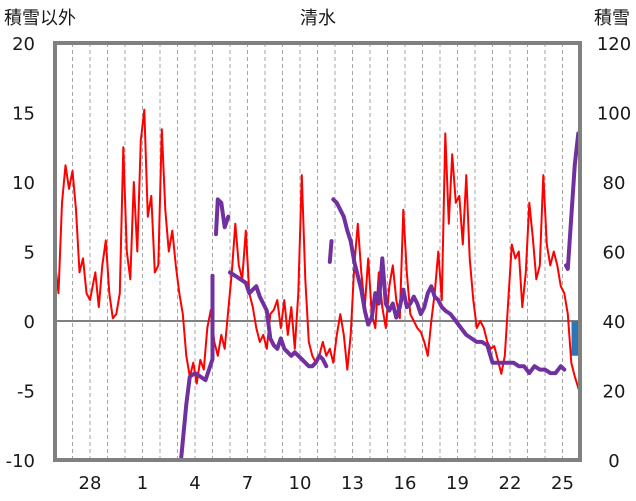  I want to click on right-axis-label: 積雪, so click(612, 18).